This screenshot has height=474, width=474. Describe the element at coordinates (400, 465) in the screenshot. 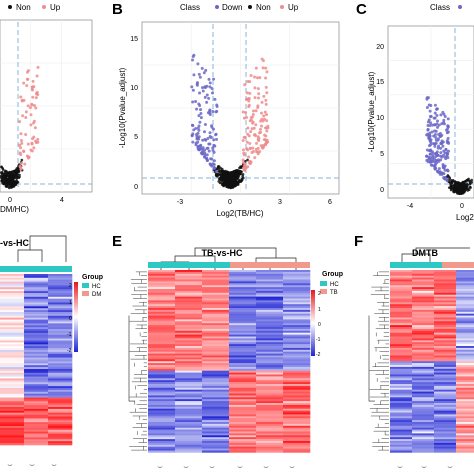

I see `sample-label: ‿` at that location.